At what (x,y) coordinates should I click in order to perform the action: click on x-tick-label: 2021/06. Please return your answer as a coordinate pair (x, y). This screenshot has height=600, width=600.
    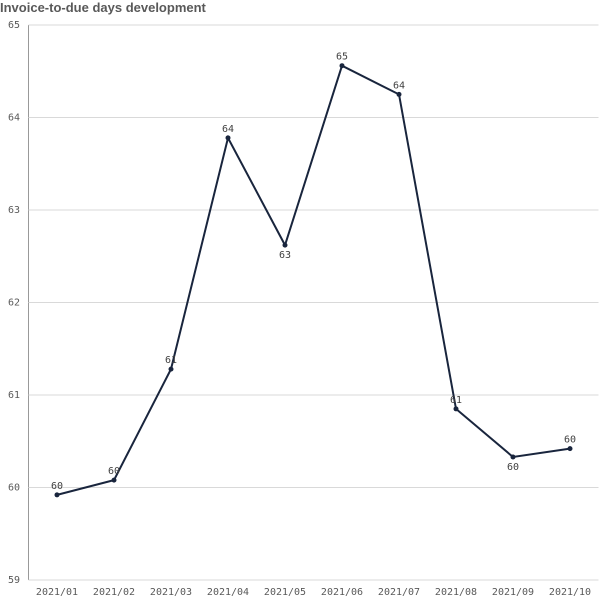
    Looking at the image, I should click on (342, 592).